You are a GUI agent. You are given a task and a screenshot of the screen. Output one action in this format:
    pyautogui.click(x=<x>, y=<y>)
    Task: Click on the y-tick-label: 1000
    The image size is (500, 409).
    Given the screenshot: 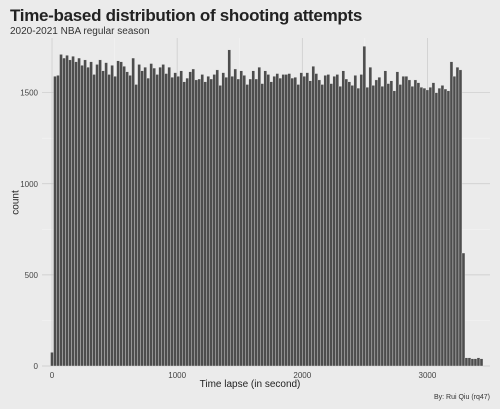 What is the action you would take?
    pyautogui.click(x=29, y=184)
    